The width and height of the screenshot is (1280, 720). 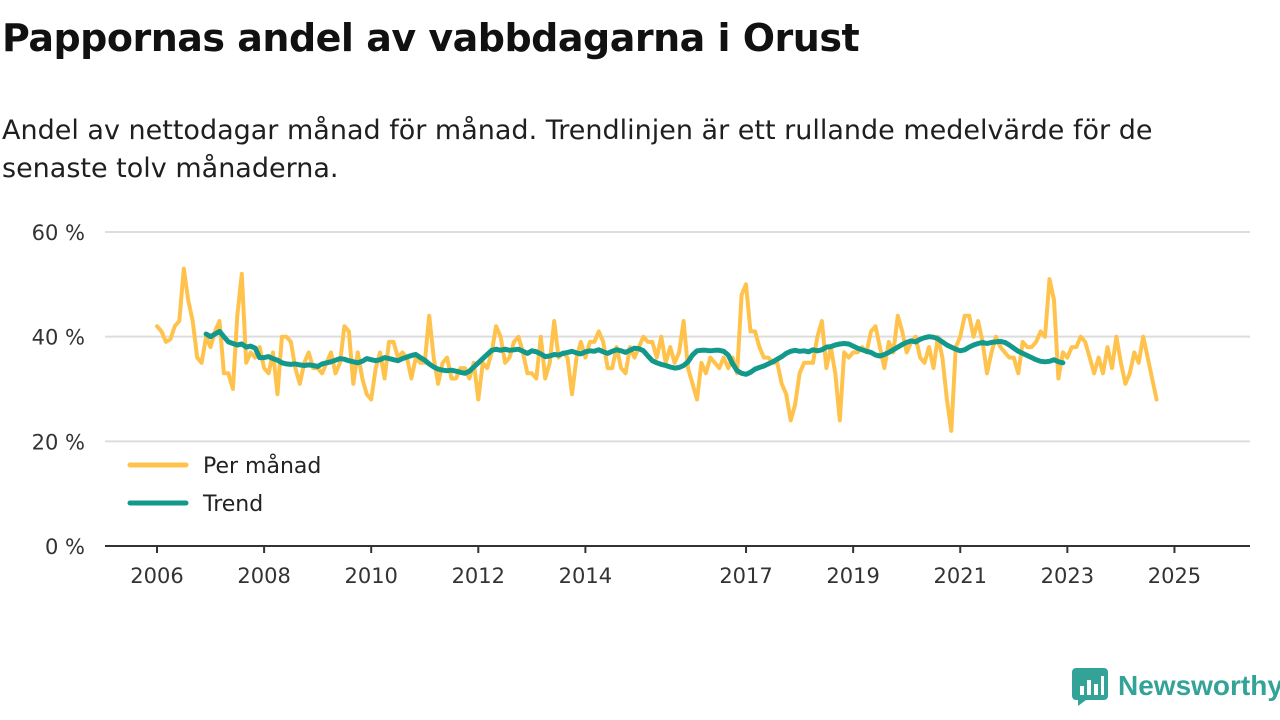 I want to click on newsworthy-logo: Newsworthy, so click(x=1176, y=686).